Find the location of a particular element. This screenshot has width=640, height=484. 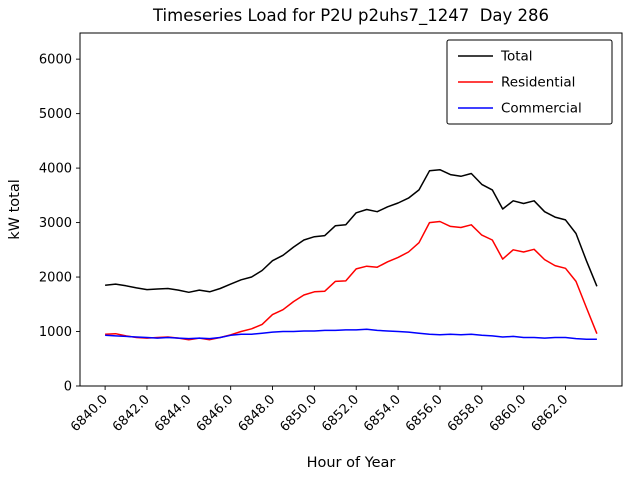

legend-label-residential: Residential is located at coordinates (538, 83).